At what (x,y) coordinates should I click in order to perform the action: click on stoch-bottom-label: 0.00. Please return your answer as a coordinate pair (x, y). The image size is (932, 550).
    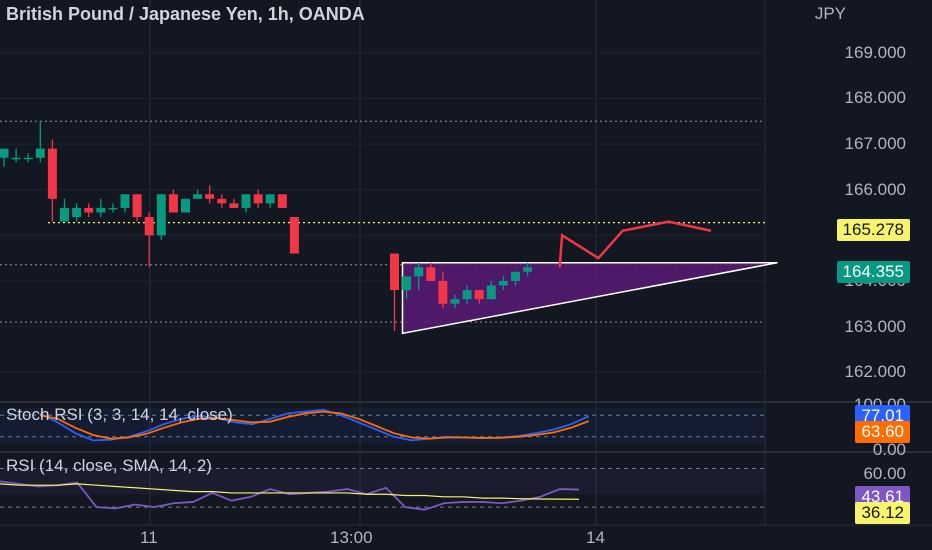
    Looking at the image, I should click on (889, 449).